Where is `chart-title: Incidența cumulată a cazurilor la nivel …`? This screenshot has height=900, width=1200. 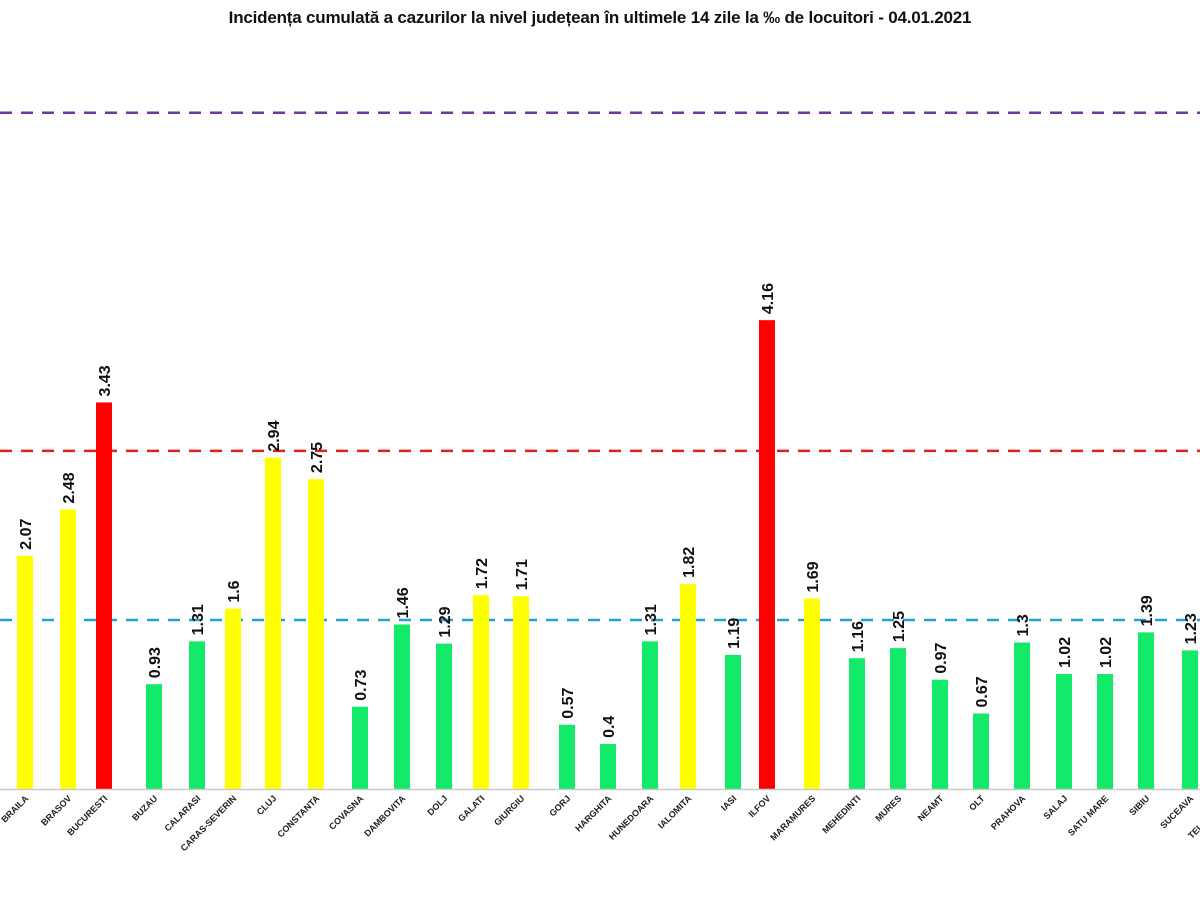 chart-title: Incidența cumulată a cazurilor la nivel … is located at coordinates (600, 17).